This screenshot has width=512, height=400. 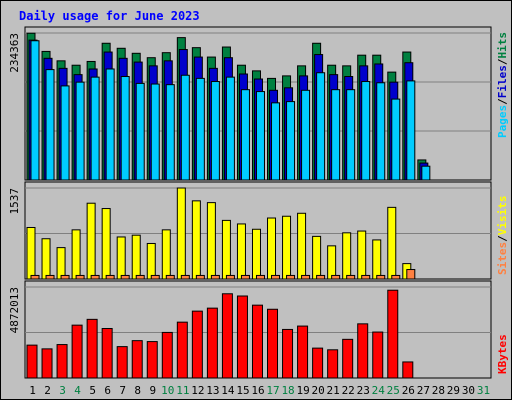 I want to click on x-tick-label: 27, so click(x=423, y=390).